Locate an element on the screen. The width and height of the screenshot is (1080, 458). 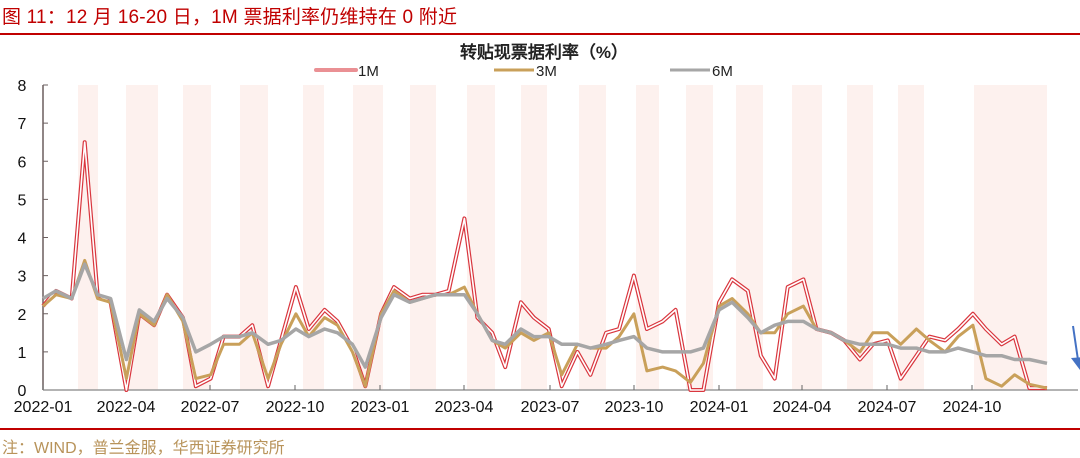
figure-title: 图 11：12 月 16-20 日，1M 票据利率仍维持在 0 附近 is located at coordinates (230, 17).